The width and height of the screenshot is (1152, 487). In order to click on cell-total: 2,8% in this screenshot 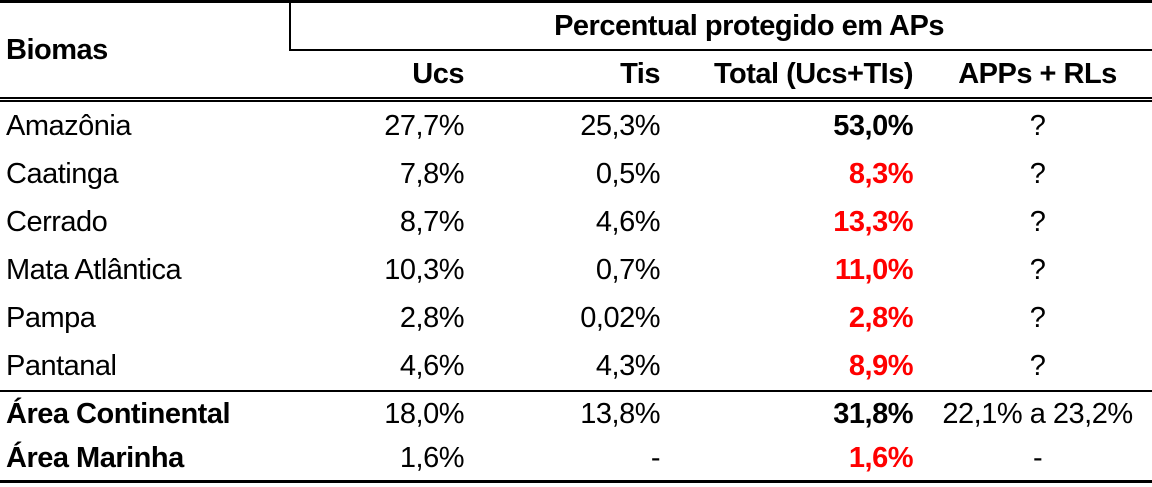, I will do `click(881, 317)`.